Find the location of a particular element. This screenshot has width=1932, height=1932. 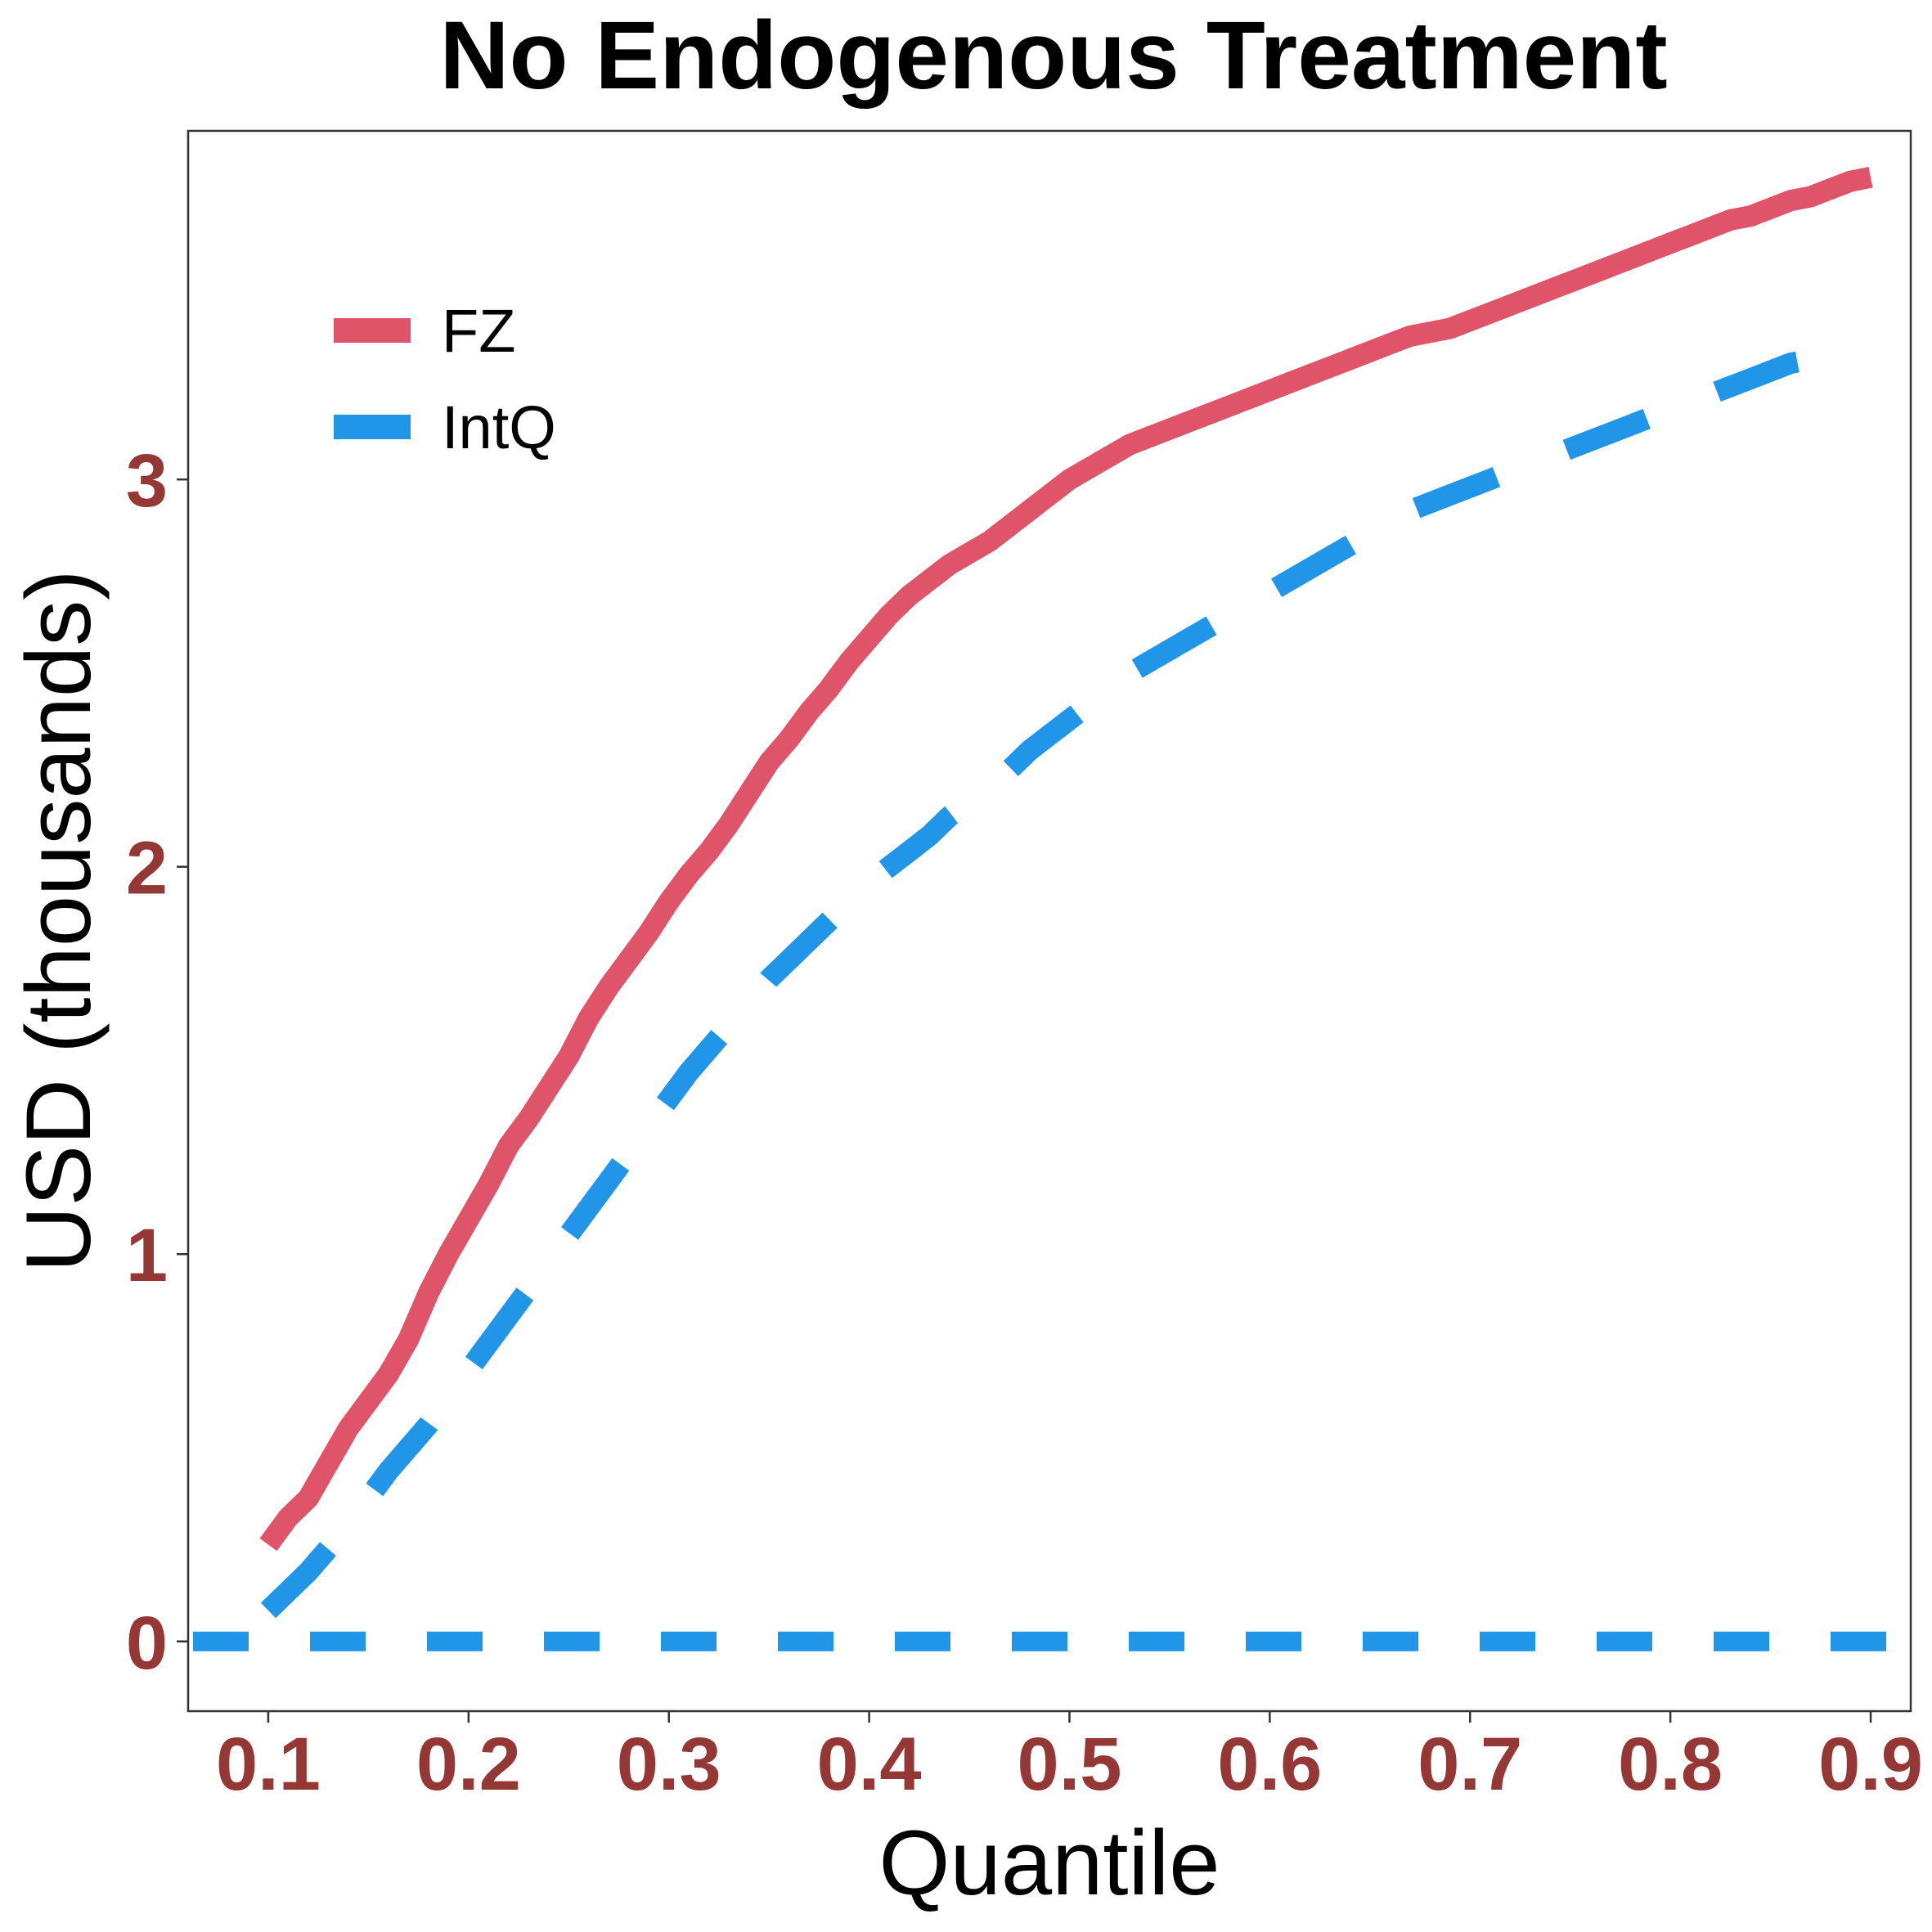

y-tick-label: 2 is located at coordinates (147, 869).